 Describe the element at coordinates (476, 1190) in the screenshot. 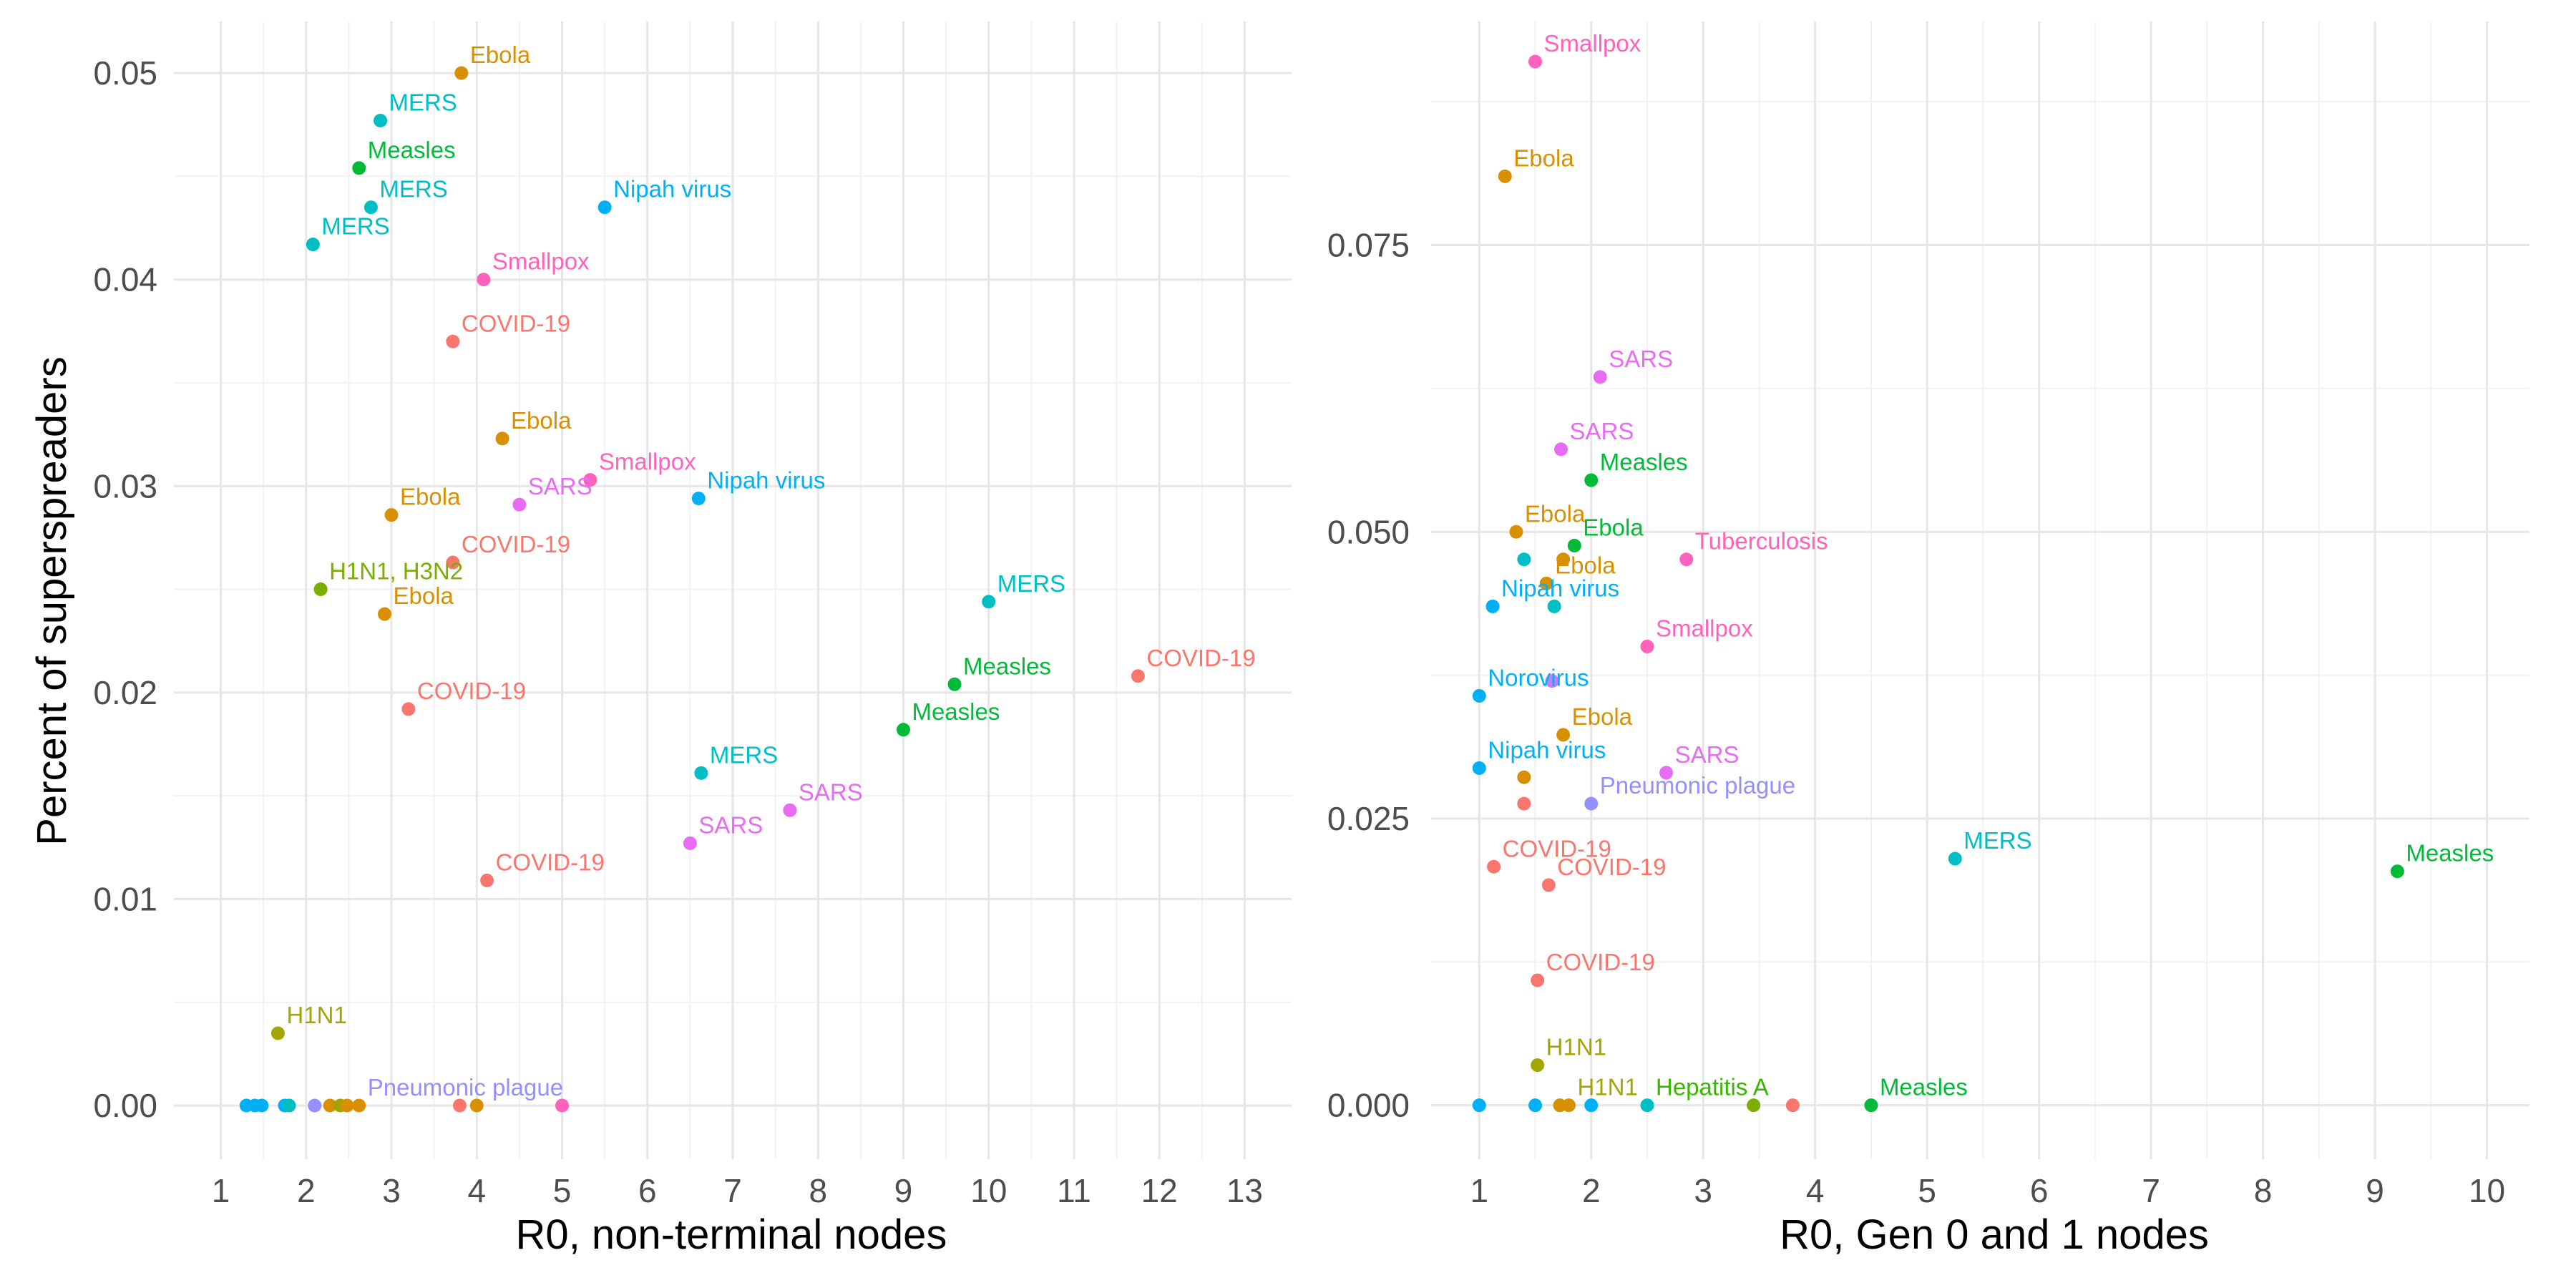

I see `x-tick-label: 4` at that location.